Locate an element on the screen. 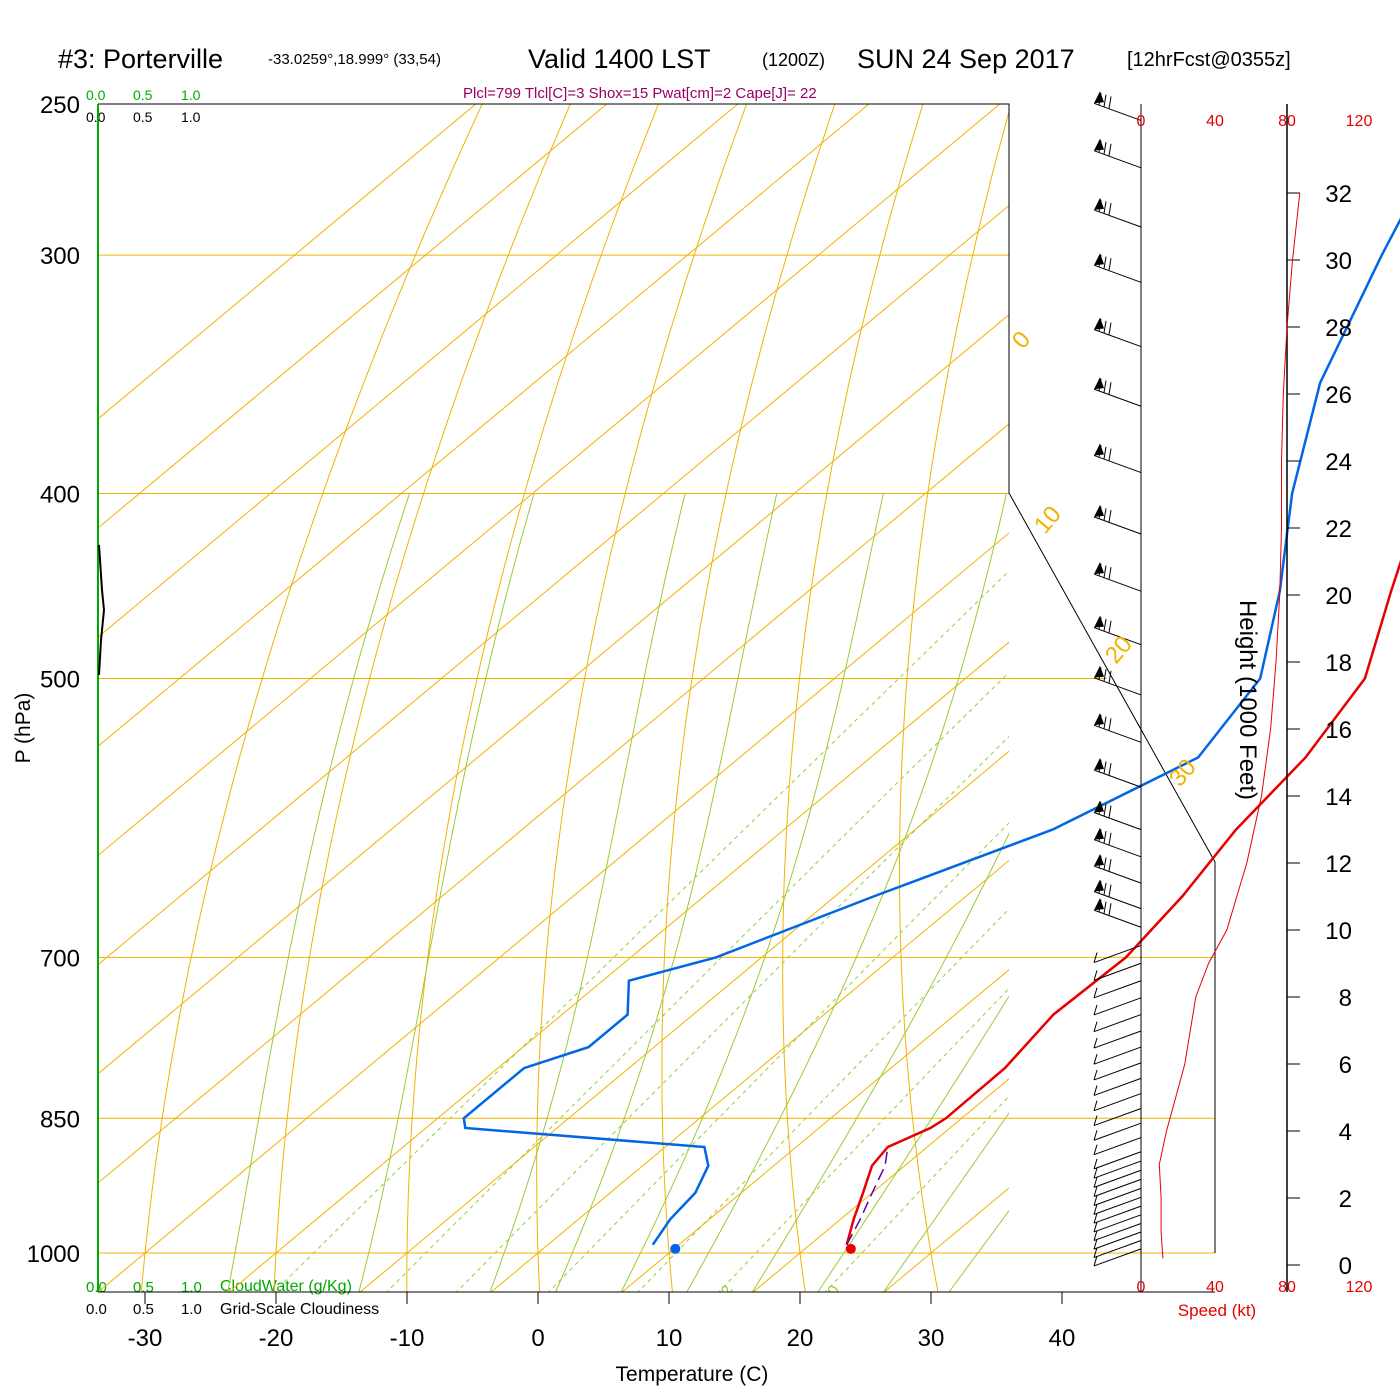 This screenshot has width=1400, height=1400. bottom-cloudwater-tick-1: 0.5 is located at coordinates (143, 1287).